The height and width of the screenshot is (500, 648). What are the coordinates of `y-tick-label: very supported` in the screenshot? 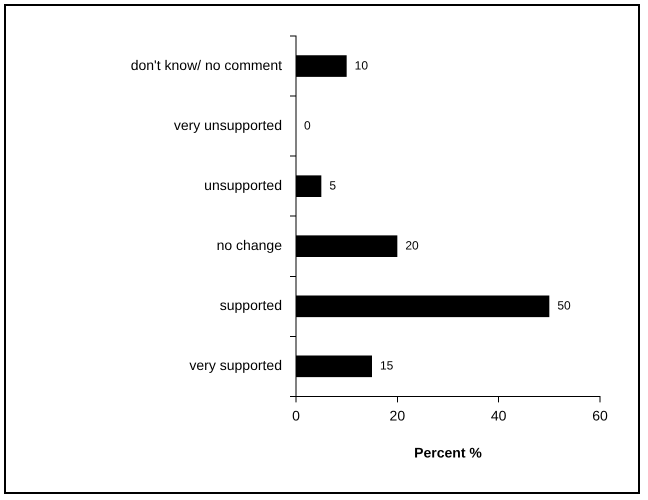 It's located at (235, 365).